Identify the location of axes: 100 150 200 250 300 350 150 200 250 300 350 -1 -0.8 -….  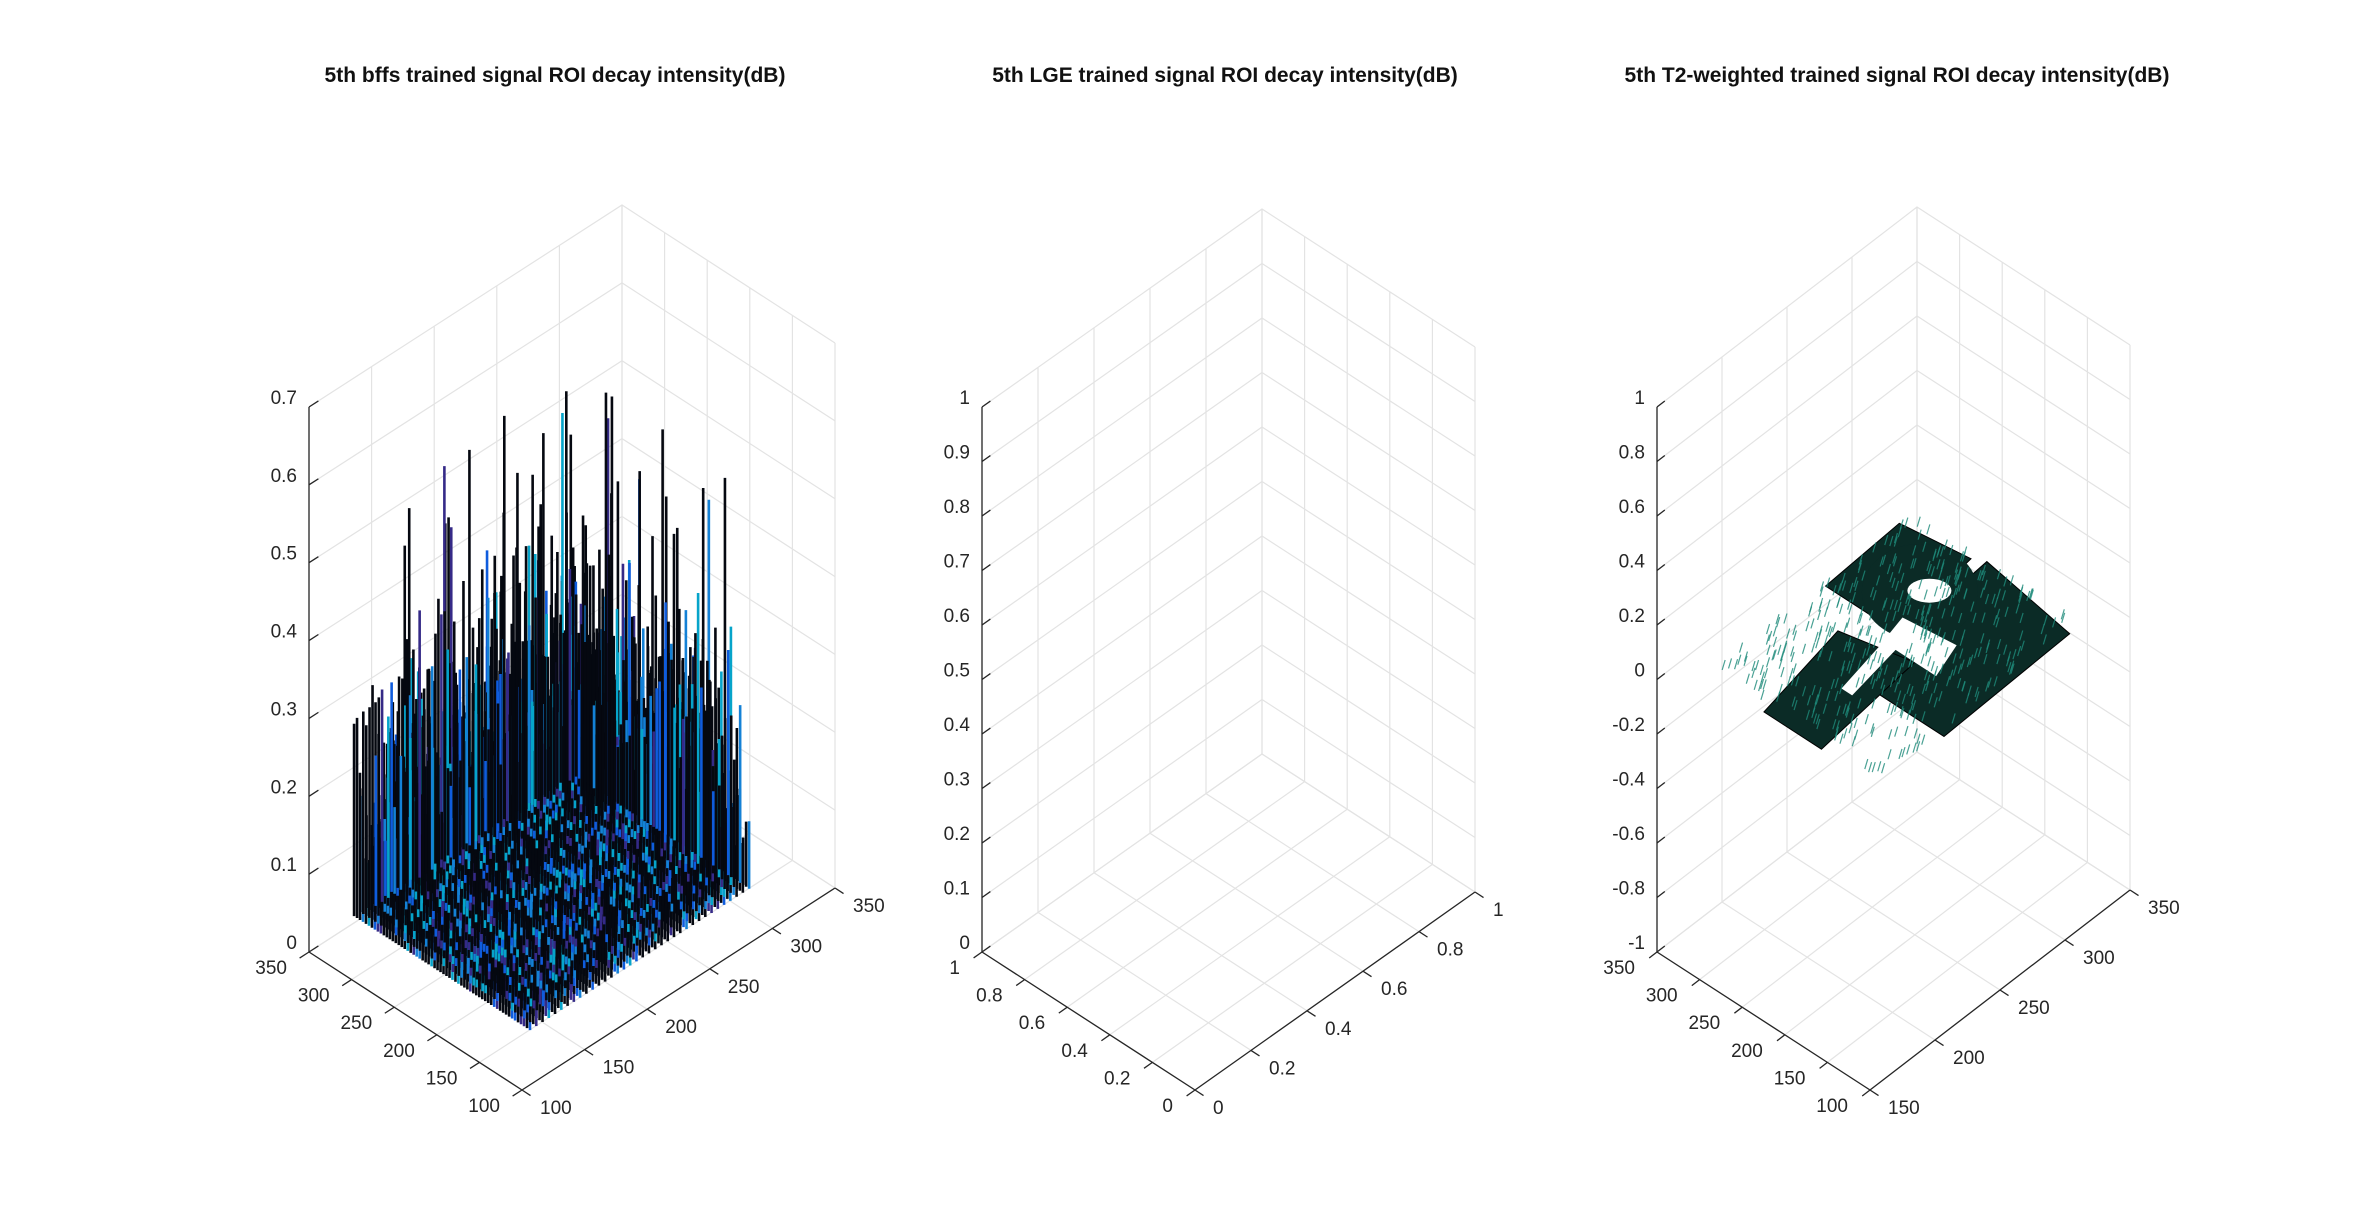
(1891, 753).